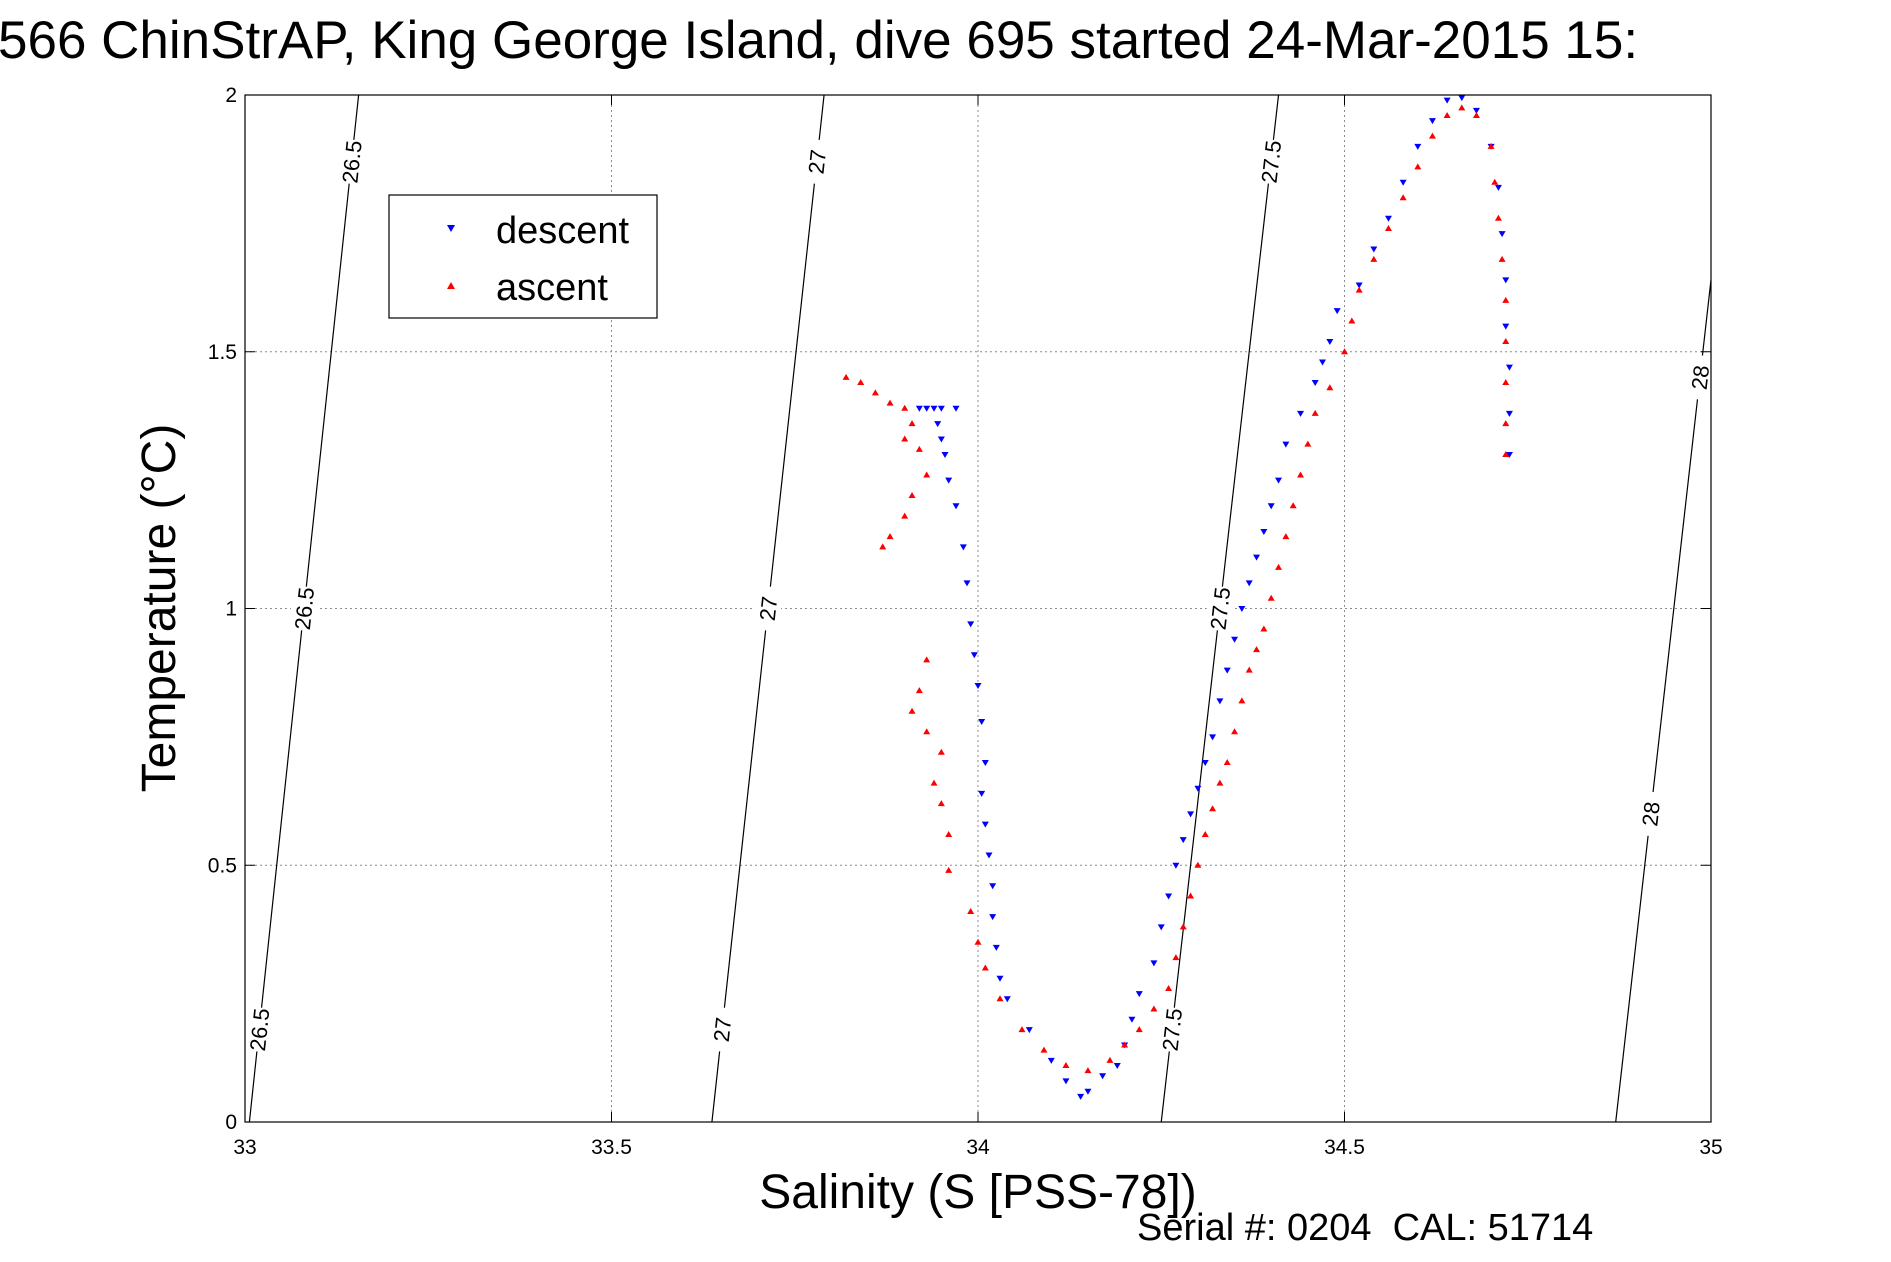 This screenshot has height=1262, width=1891. Describe the element at coordinates (244, 1147) in the screenshot. I see `x-tick-label: 33` at that location.